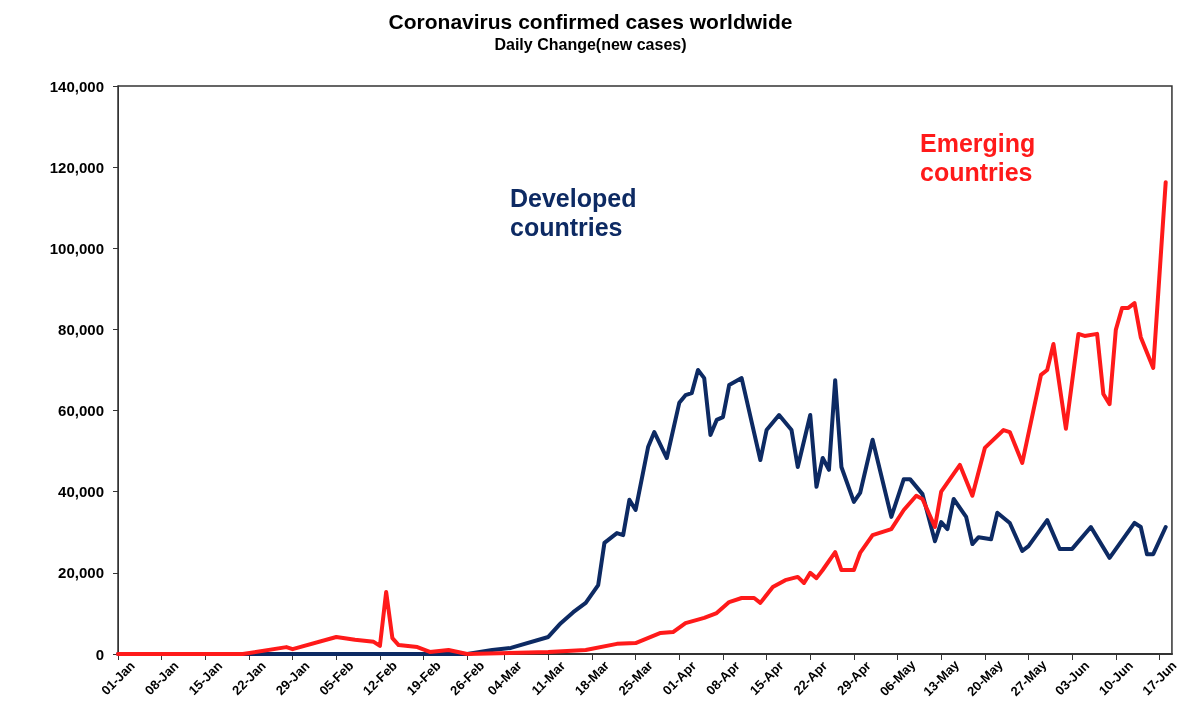 The image size is (1181, 724). What do you see at coordinates (590, 44) in the screenshot?
I see `chart-subtitle: Daily Change(new cases)` at bounding box center [590, 44].